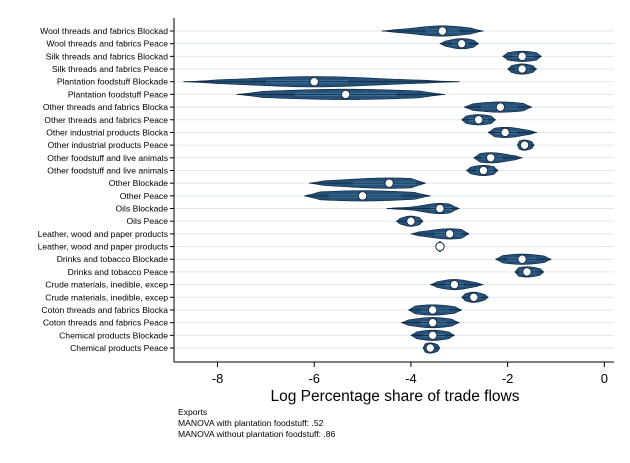  Describe the element at coordinates (144, 196) in the screenshot. I see `y-tick-label: Other Peace` at that location.